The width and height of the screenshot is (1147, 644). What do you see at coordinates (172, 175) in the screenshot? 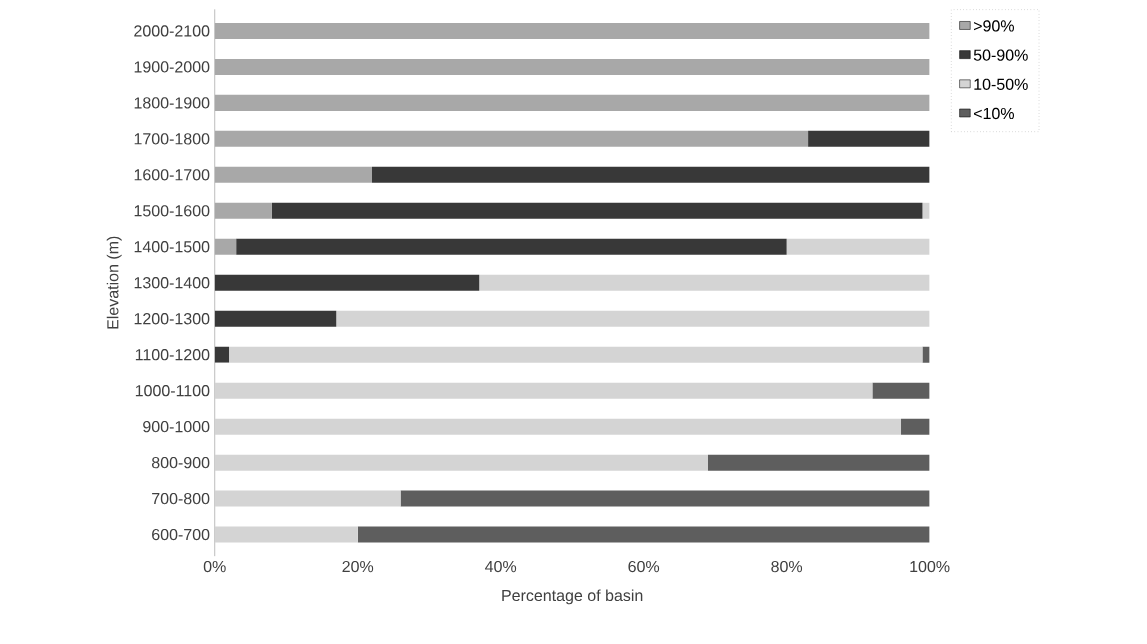
I see `y-tick-label: 1600-1700` at bounding box center [172, 175].